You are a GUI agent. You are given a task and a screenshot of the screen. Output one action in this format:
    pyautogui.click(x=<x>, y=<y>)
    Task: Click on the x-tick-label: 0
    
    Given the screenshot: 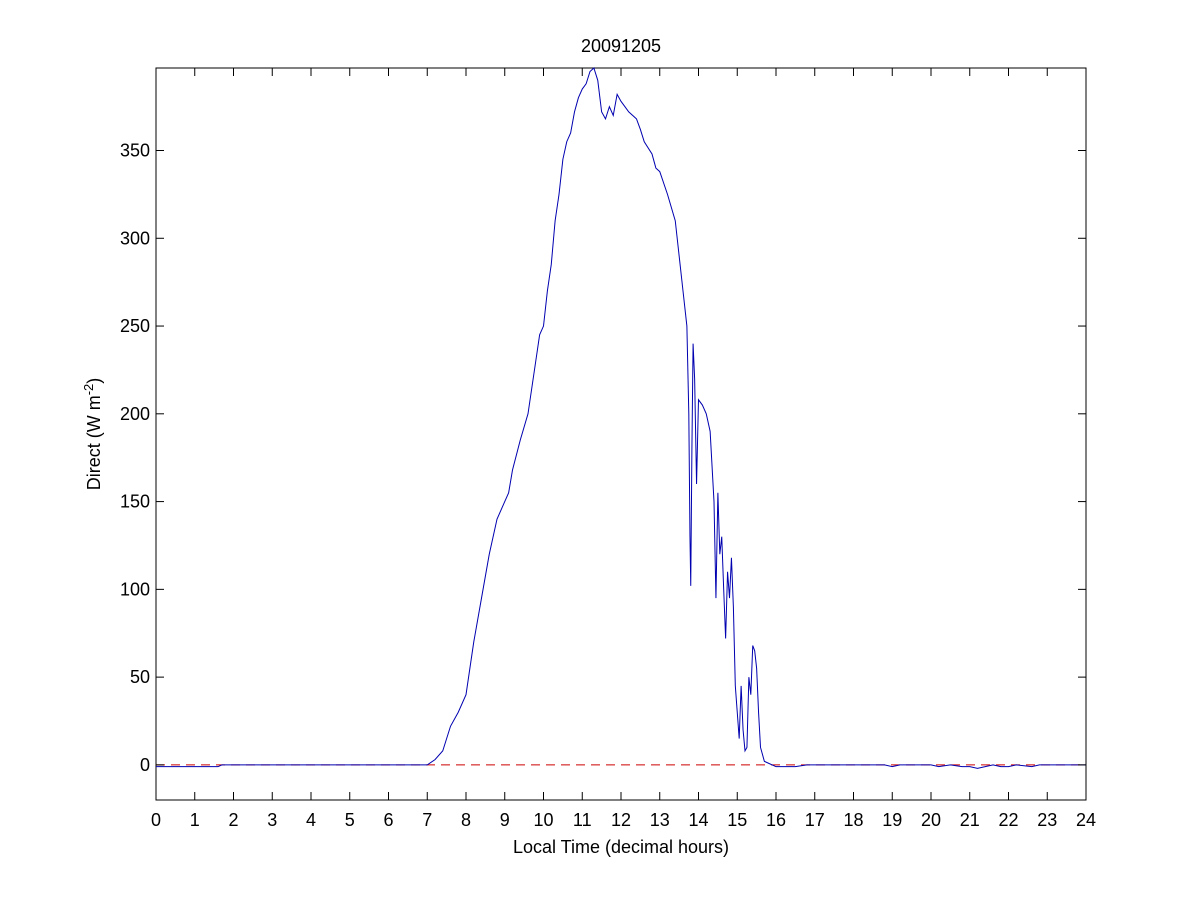 What is the action you would take?
    pyautogui.click(x=156, y=820)
    